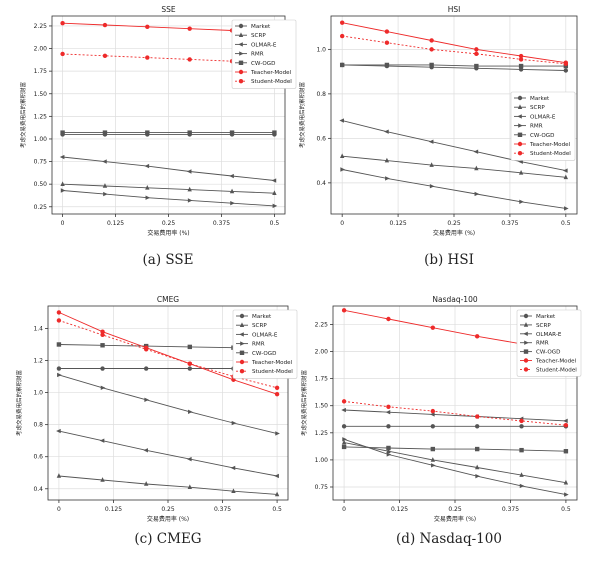 Image resolution: width=594 pixels, height=562 pixels. I want to click on series-olmar-e, so click(168, 168).